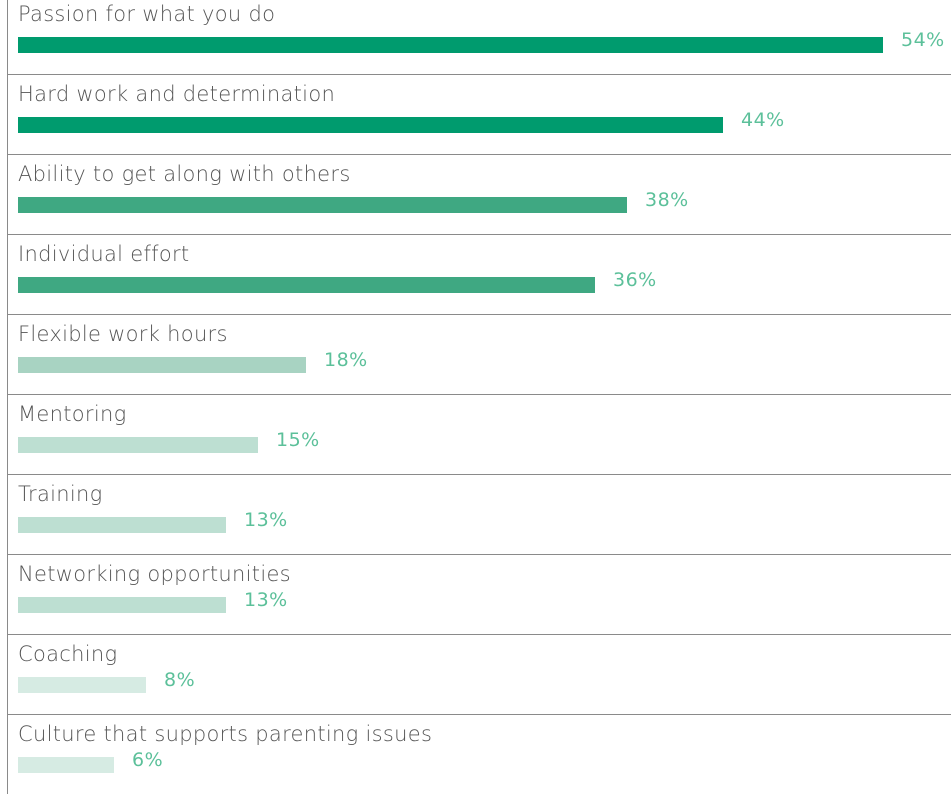 The height and width of the screenshot is (794, 951). What do you see at coordinates (923, 40) in the screenshot?
I see `value-label: 54%` at bounding box center [923, 40].